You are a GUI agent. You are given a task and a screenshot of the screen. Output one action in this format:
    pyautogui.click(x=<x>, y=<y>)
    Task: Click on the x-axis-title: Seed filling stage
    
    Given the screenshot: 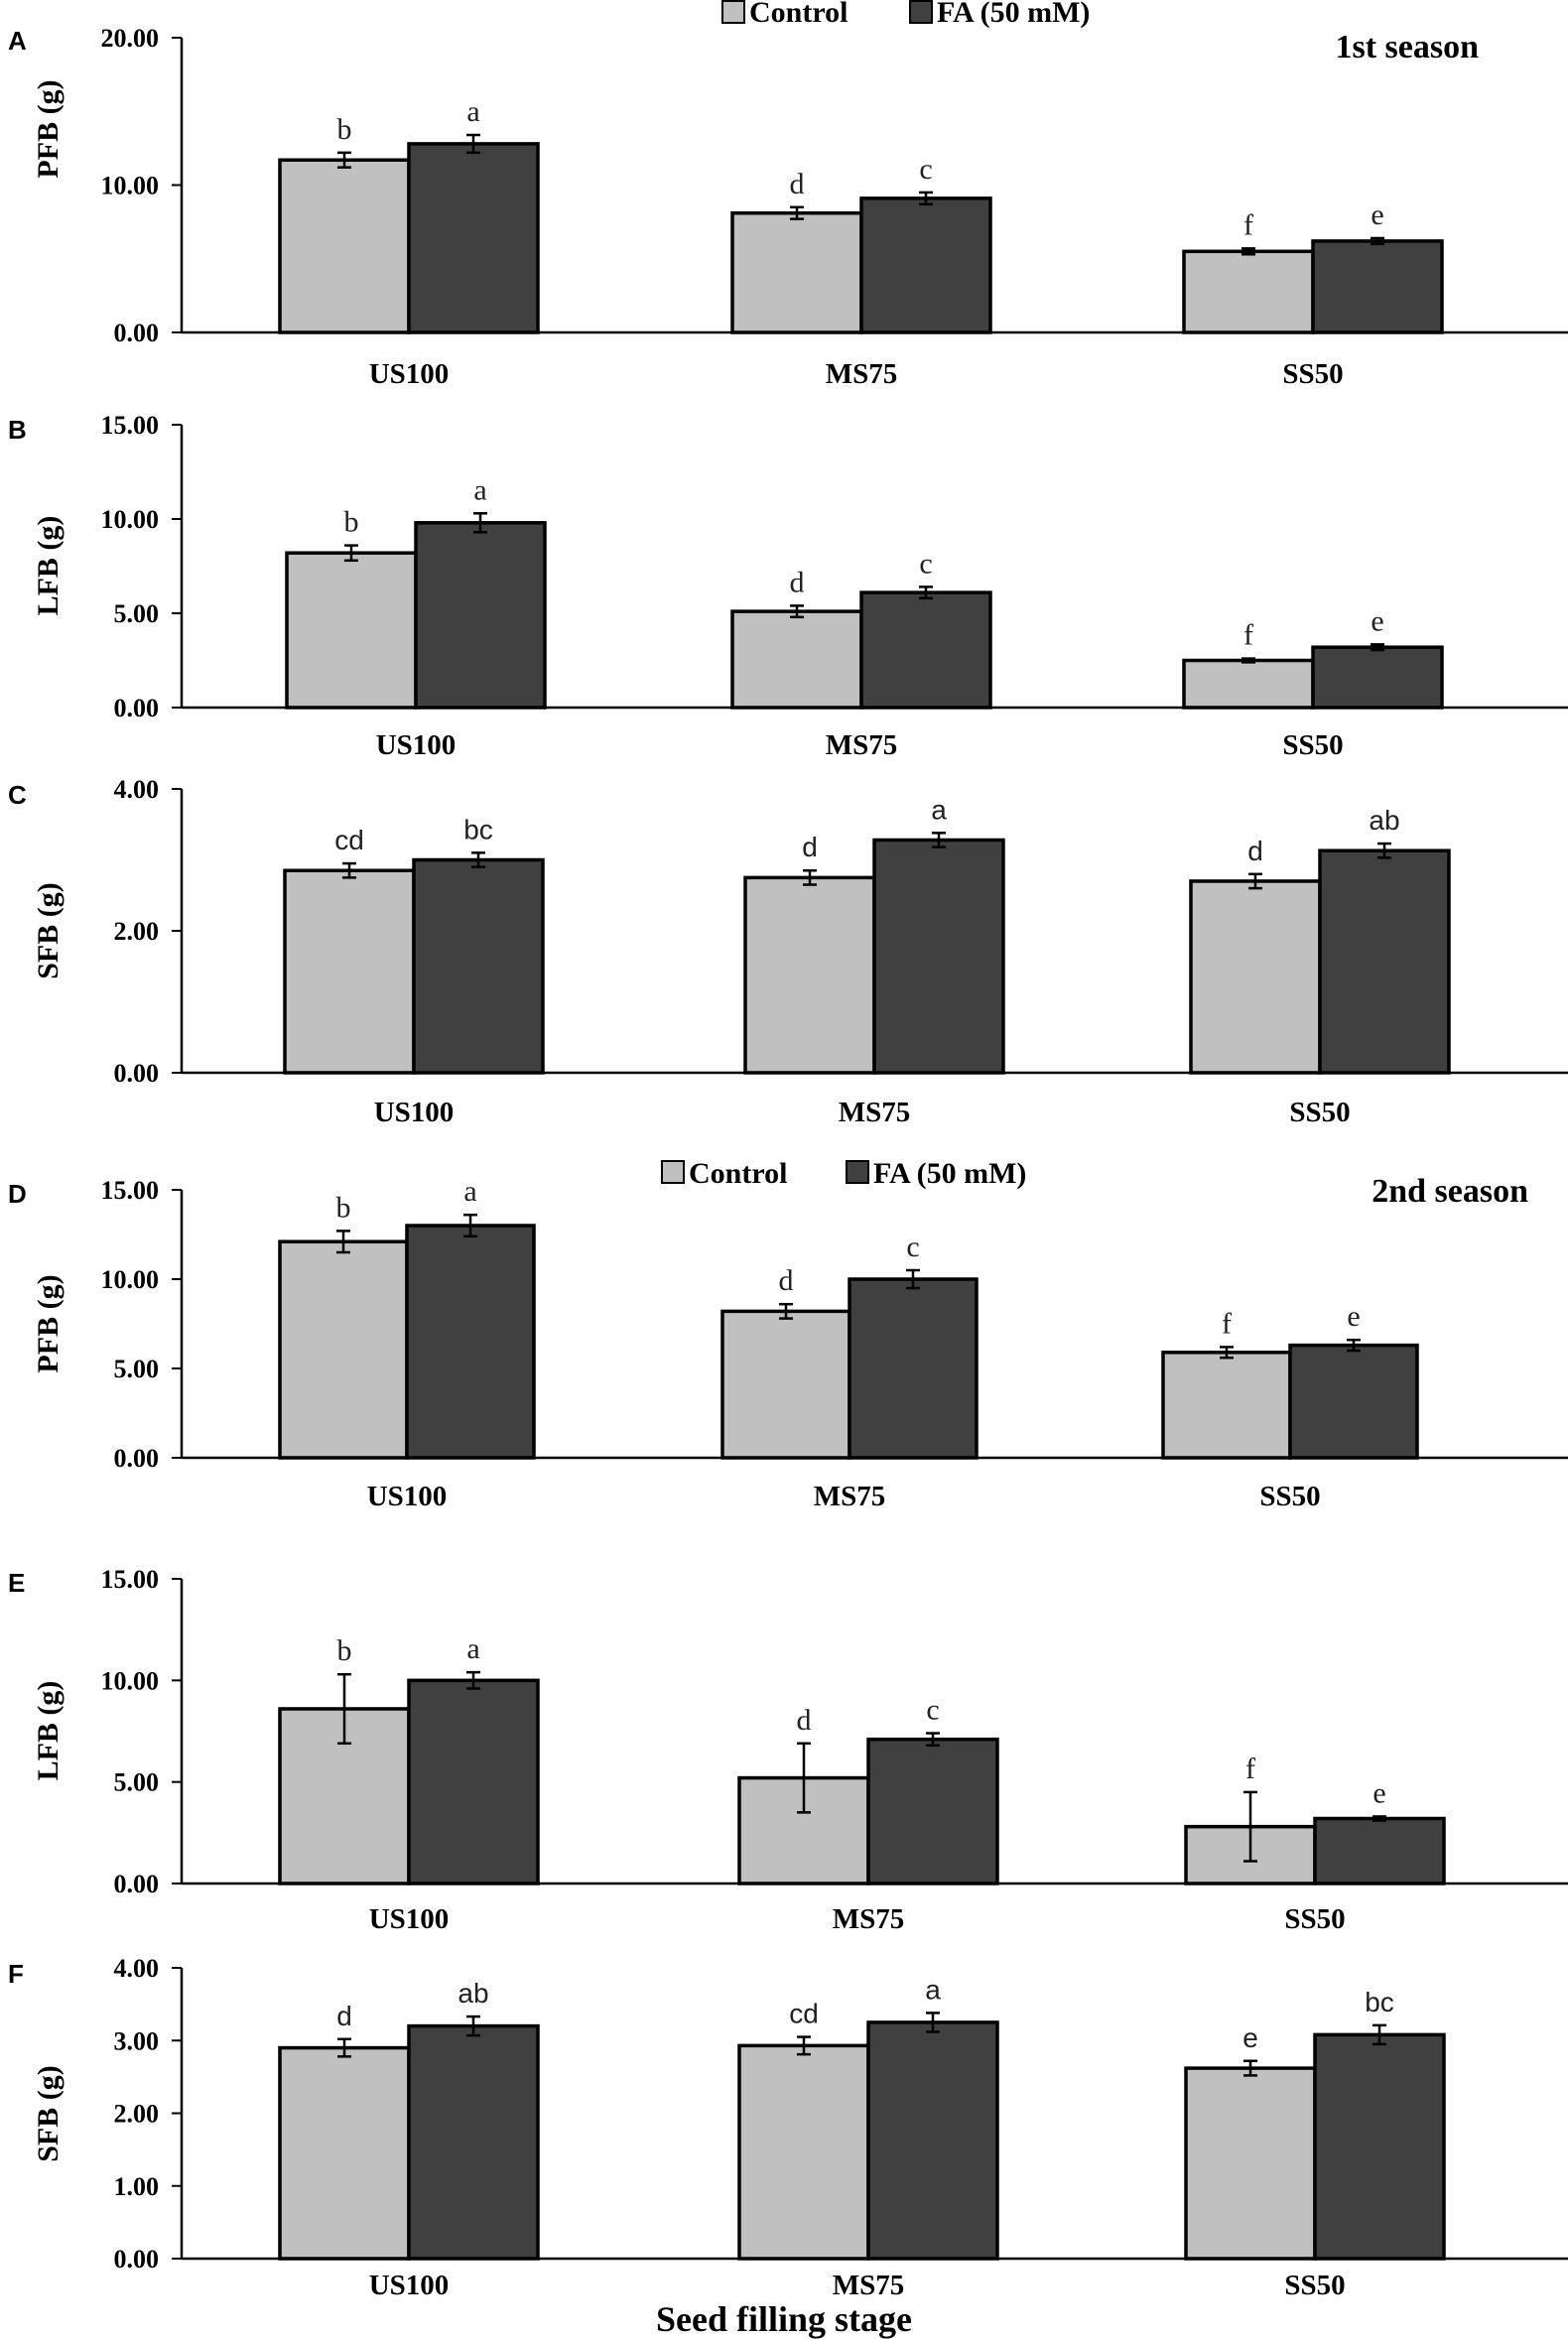 What is the action you would take?
    pyautogui.click(x=784, y=2319)
    